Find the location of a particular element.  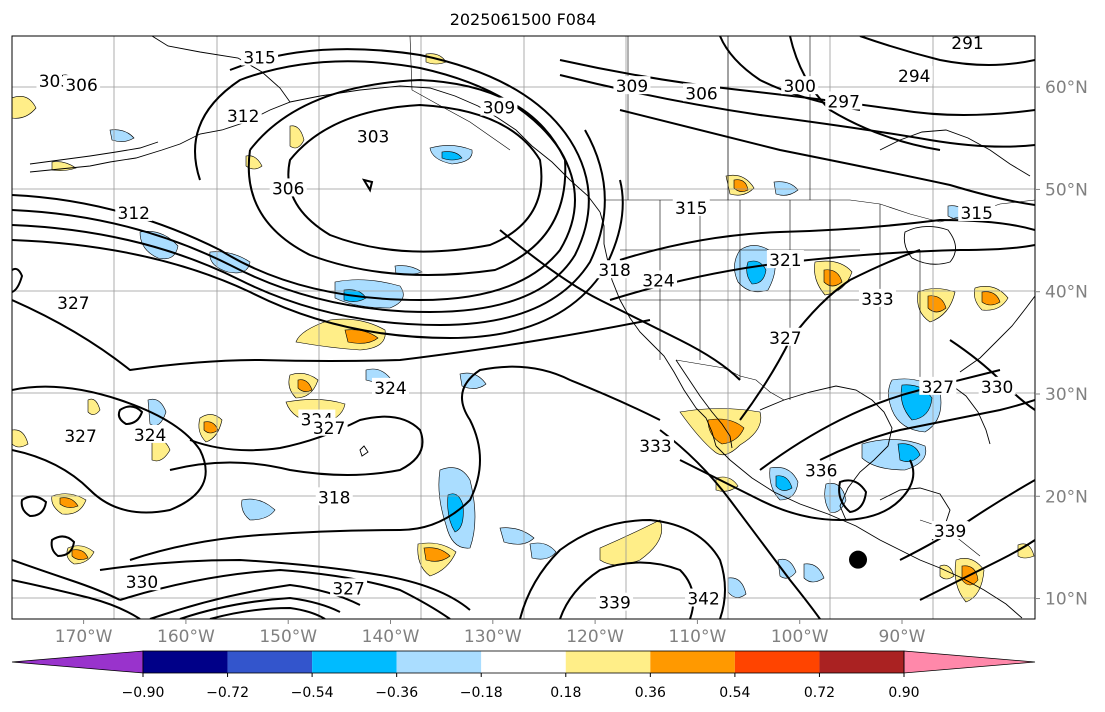

lat-axis: 10°N 20°N 30°N 40°N 50°N 60°N is located at coordinates (1061, 344).